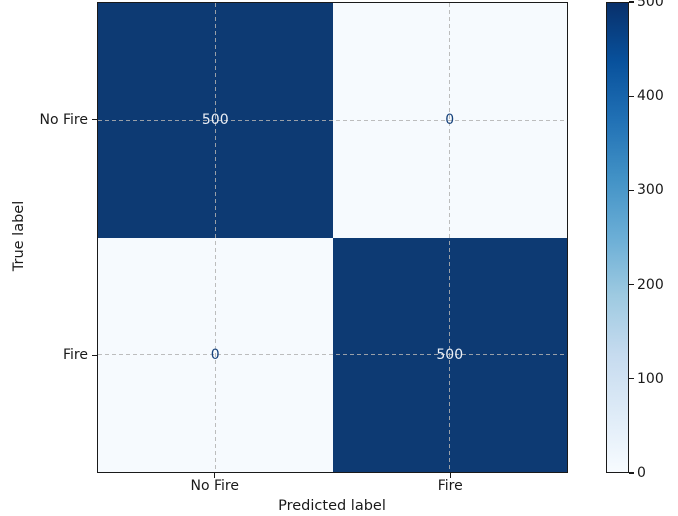 The height and width of the screenshot is (516, 678). What do you see at coordinates (215, 237) in the screenshot?
I see `gridline-vertical-col1` at bounding box center [215, 237].